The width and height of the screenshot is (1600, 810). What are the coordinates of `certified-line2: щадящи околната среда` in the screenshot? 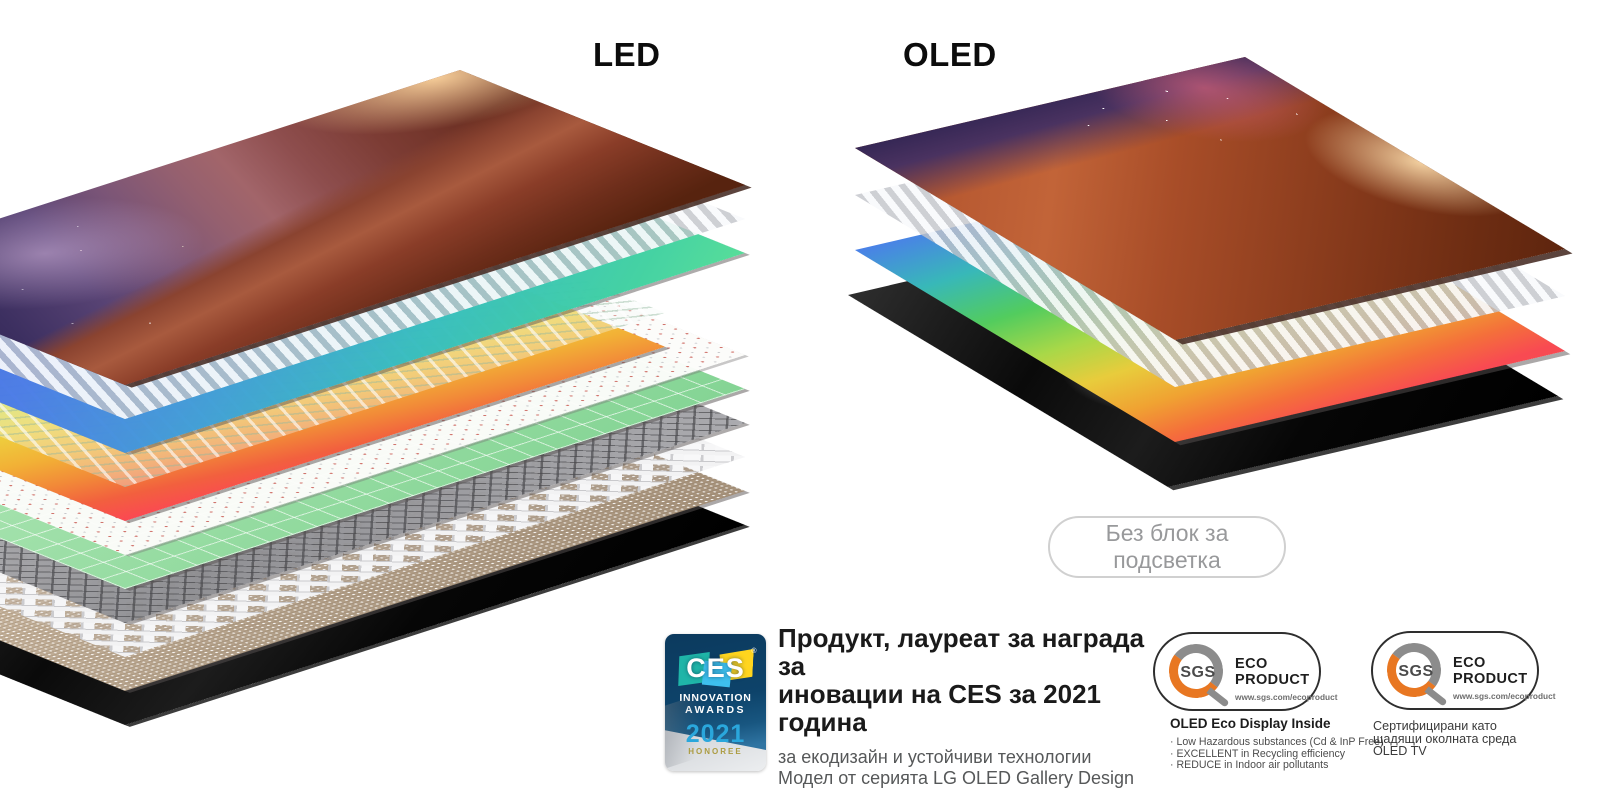 It's located at (1445, 738).